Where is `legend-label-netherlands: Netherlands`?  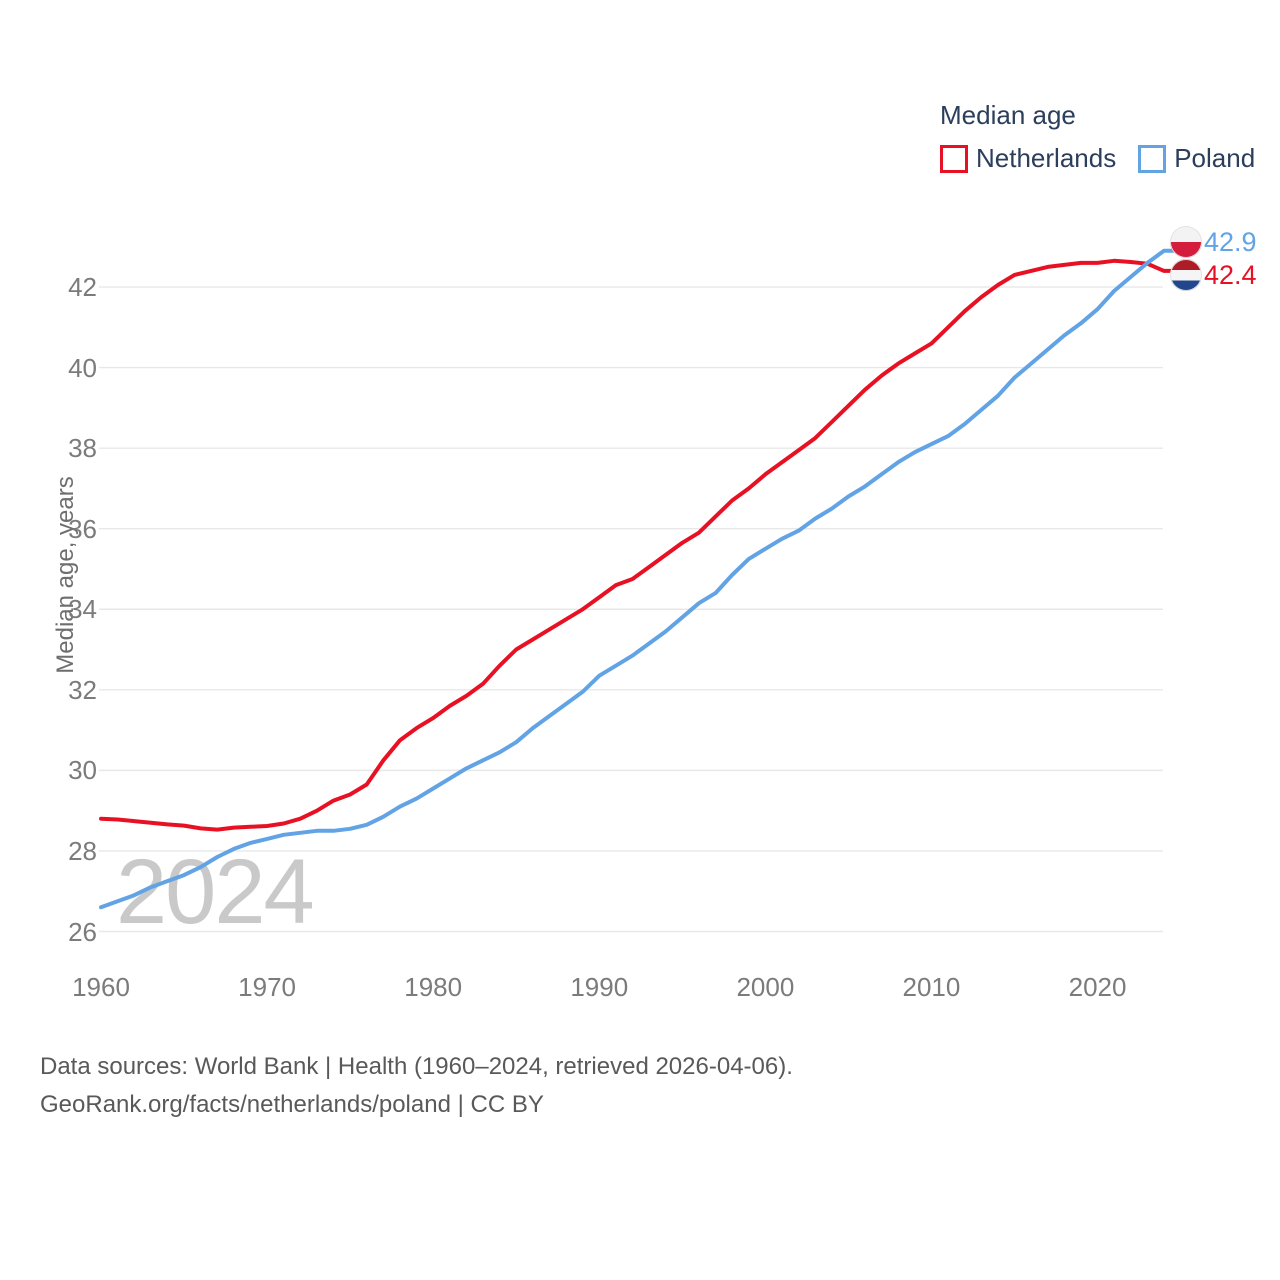
legend-label-netherlands: Netherlands is located at coordinates (1046, 158).